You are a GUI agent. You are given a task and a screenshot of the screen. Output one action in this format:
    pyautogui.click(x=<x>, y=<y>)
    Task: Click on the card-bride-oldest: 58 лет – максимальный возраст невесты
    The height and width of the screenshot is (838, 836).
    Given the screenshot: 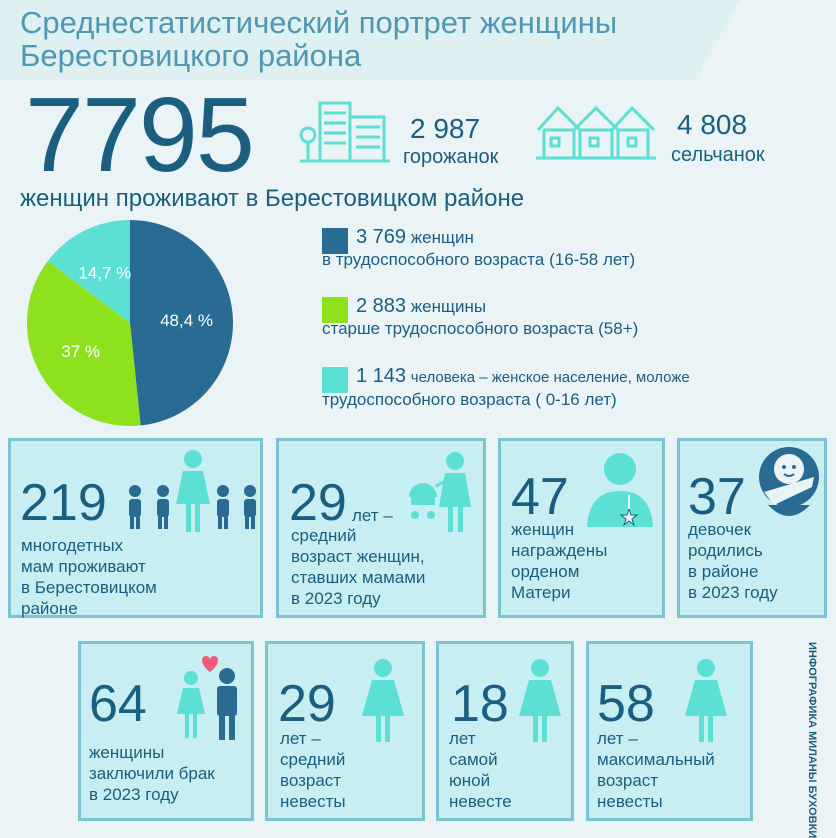 What is the action you would take?
    pyautogui.click(x=669, y=731)
    